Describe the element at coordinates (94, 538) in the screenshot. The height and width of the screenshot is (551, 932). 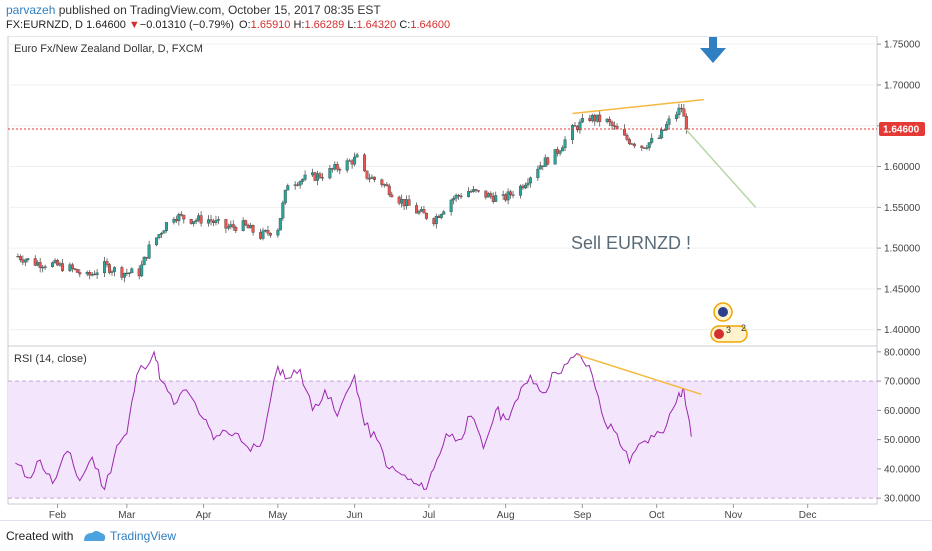
I see `tradingview-logo-icon` at that location.